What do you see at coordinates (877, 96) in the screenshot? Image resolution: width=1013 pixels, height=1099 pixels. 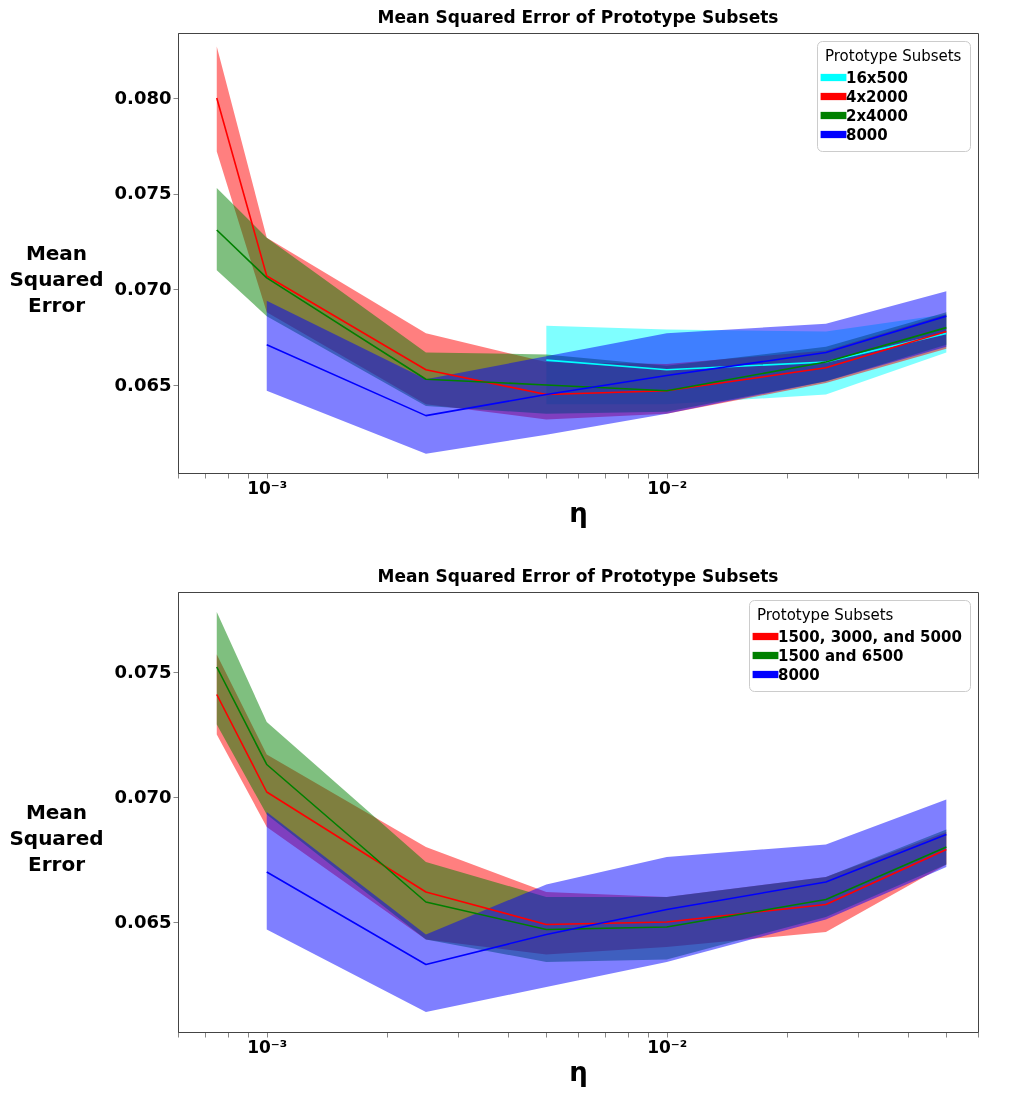 I see `legend-label: 4x2000` at bounding box center [877, 96].